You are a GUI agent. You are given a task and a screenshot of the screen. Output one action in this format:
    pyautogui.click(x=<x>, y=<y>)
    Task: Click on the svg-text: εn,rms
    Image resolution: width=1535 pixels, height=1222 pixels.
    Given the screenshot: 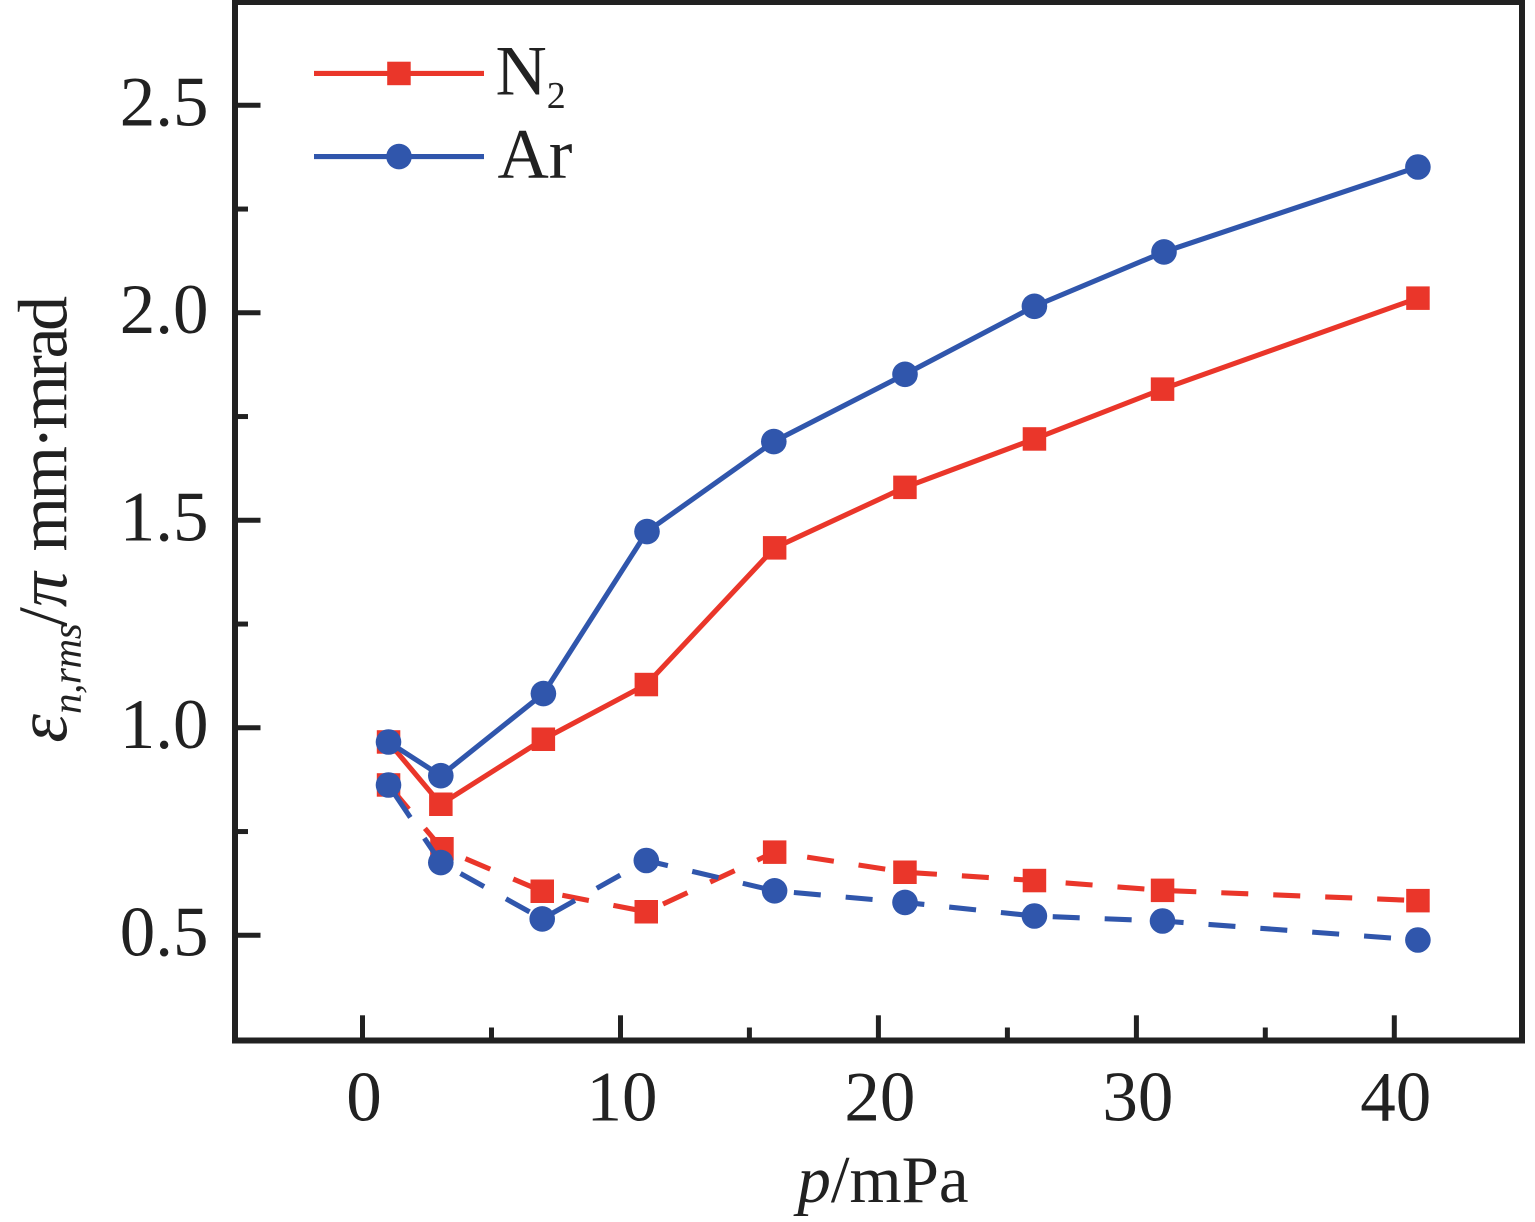 What is the action you would take?
    pyautogui.click(x=46, y=683)
    